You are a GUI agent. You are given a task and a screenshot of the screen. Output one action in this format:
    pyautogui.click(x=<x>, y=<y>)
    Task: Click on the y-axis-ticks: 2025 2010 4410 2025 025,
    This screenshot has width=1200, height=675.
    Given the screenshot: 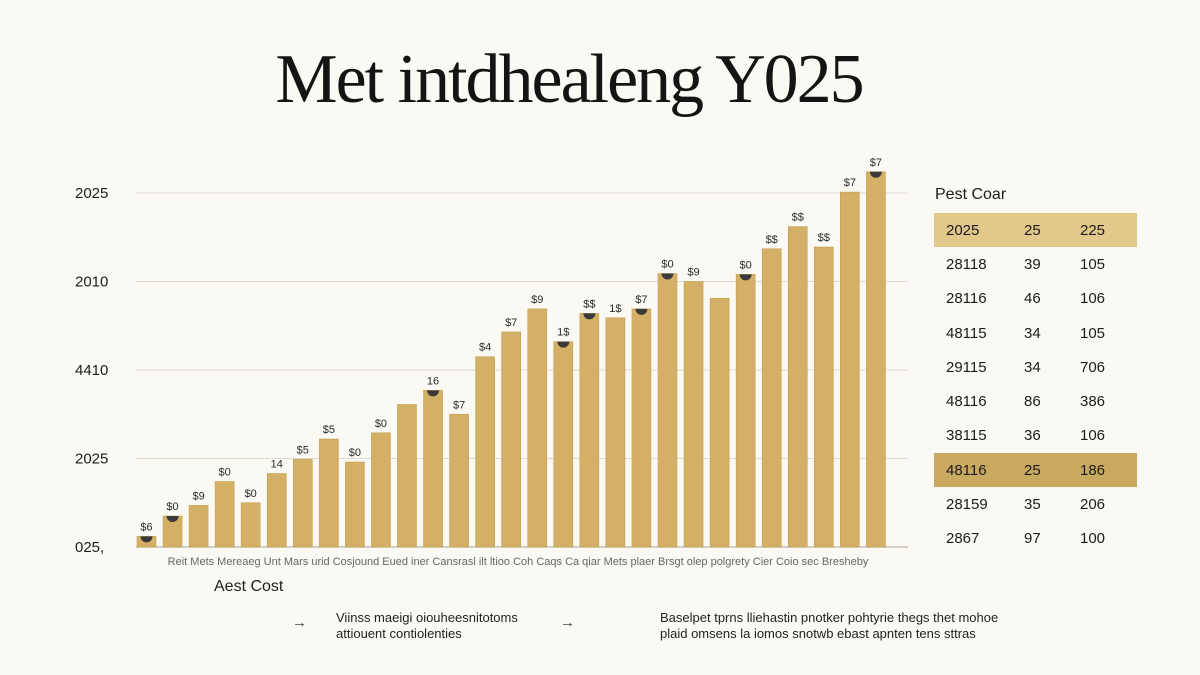 What is the action you would take?
    pyautogui.click(x=91, y=370)
    